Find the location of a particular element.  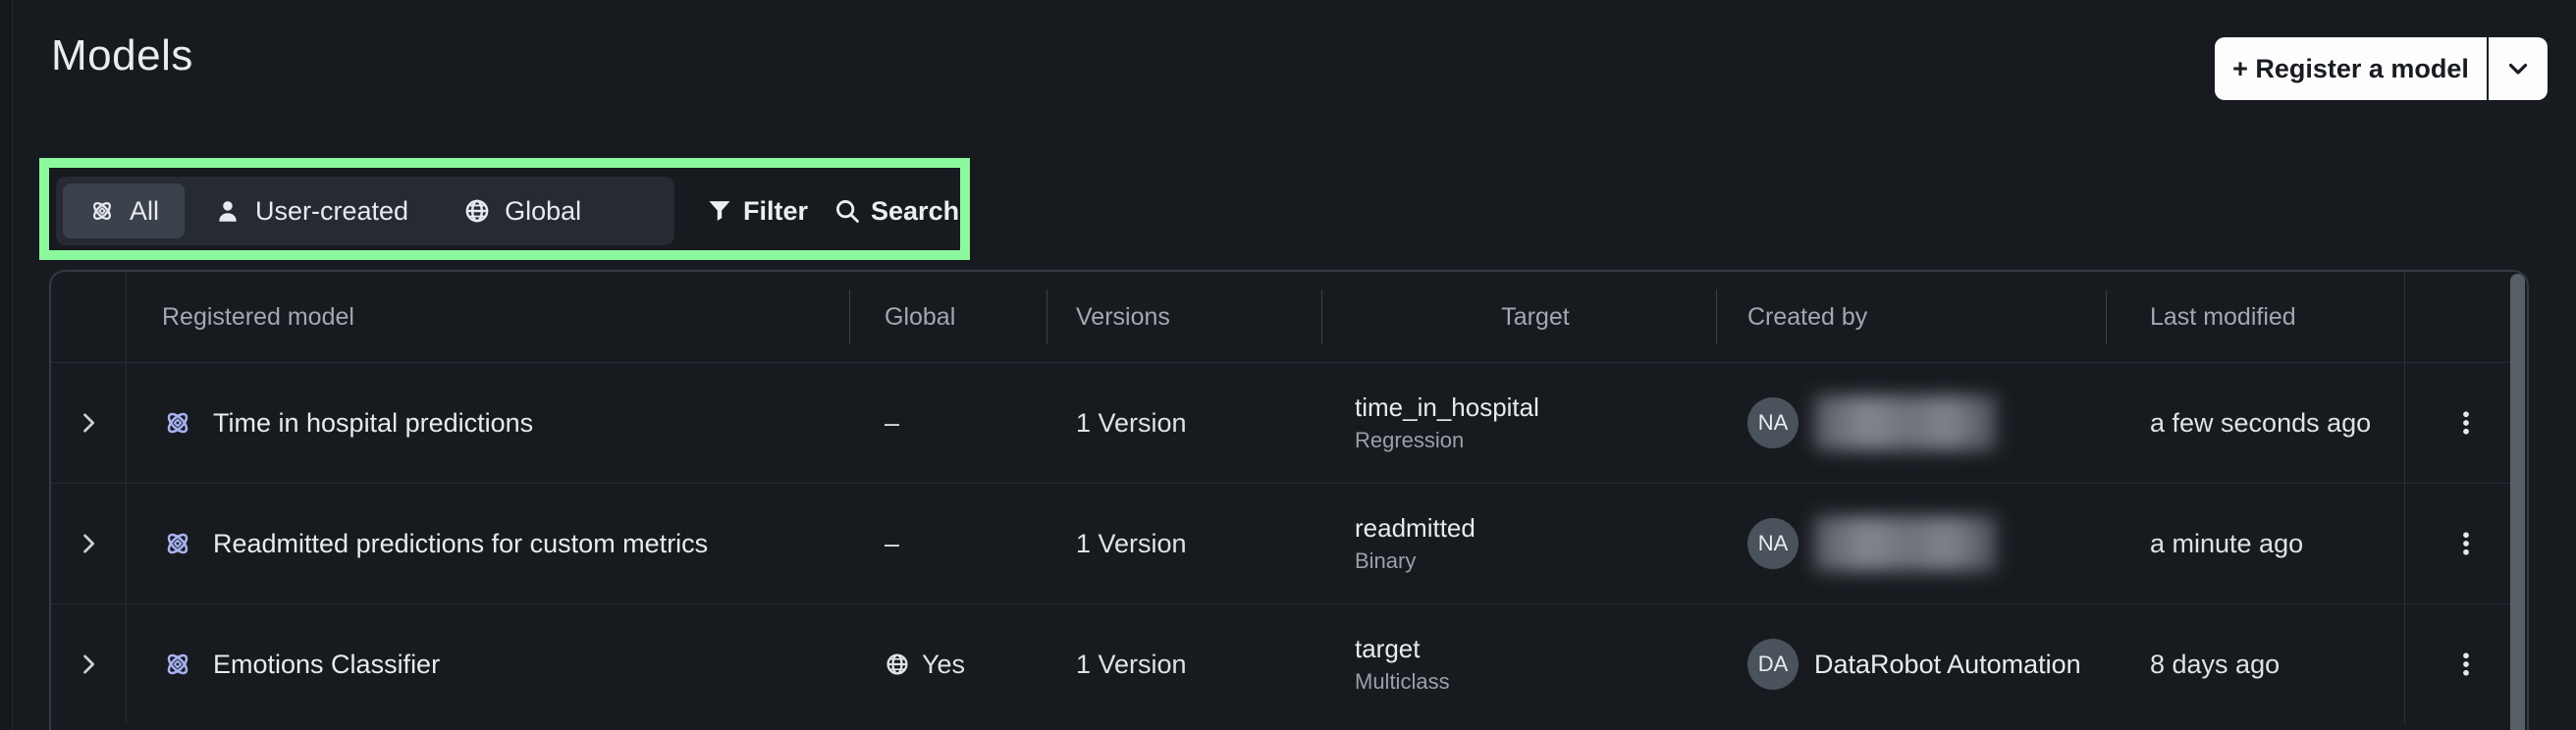

last-modified-value: a minute ago is located at coordinates (2227, 543).